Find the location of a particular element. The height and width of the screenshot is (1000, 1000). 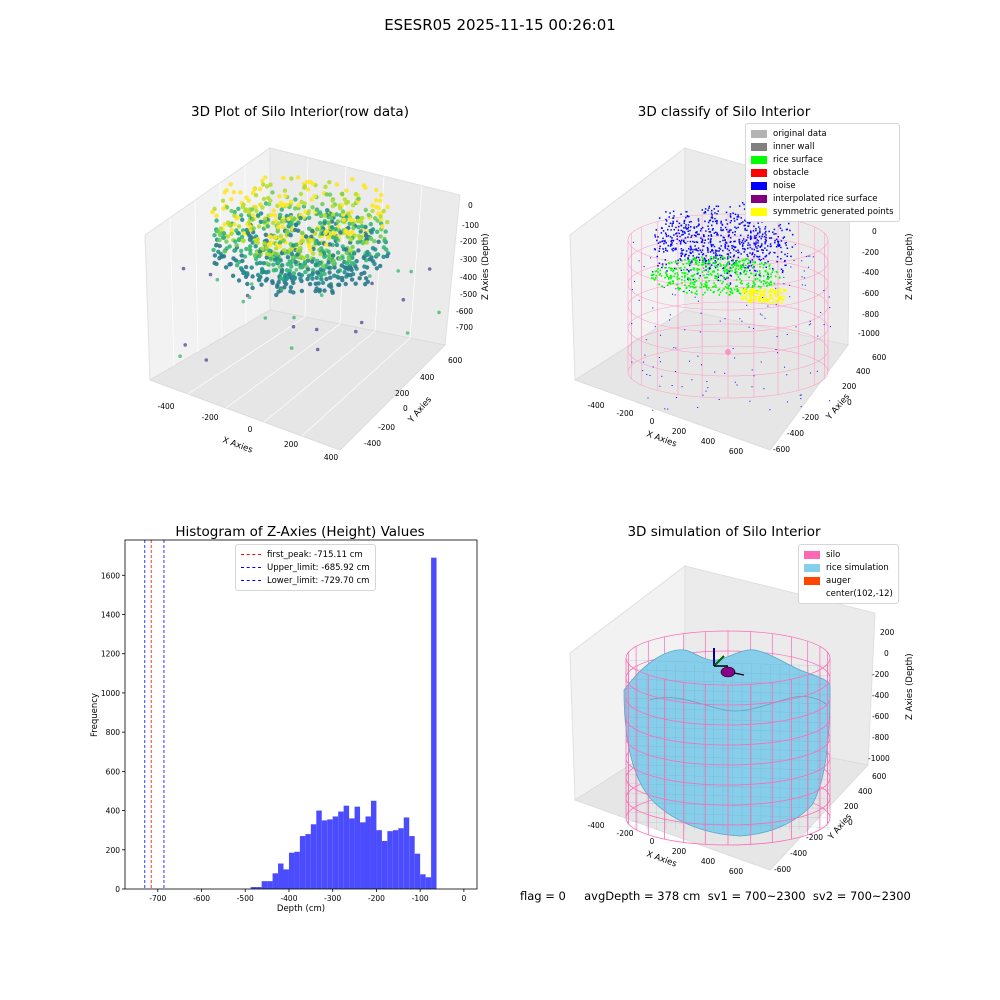

histogram-frame is located at coordinates (301, 714).